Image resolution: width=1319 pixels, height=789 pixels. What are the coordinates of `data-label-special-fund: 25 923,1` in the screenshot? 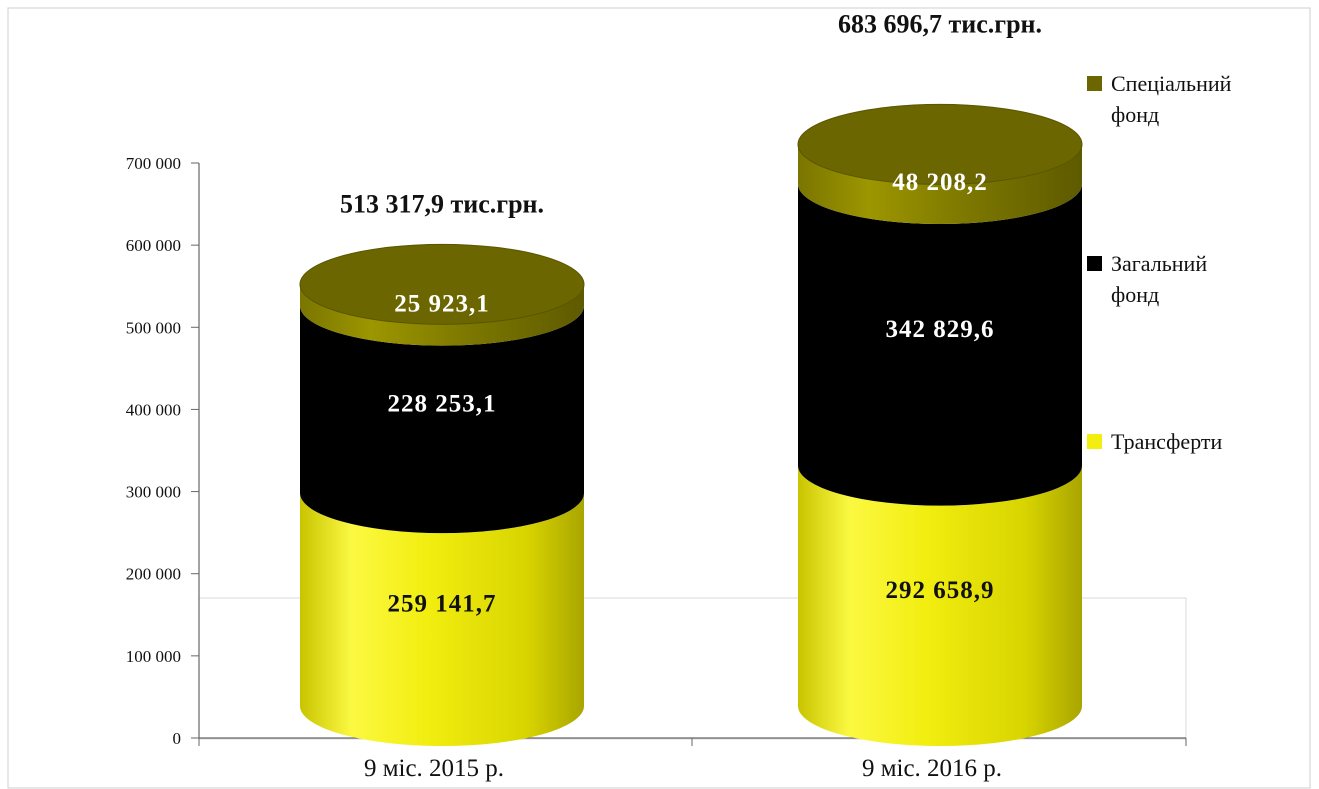 It's located at (442, 304).